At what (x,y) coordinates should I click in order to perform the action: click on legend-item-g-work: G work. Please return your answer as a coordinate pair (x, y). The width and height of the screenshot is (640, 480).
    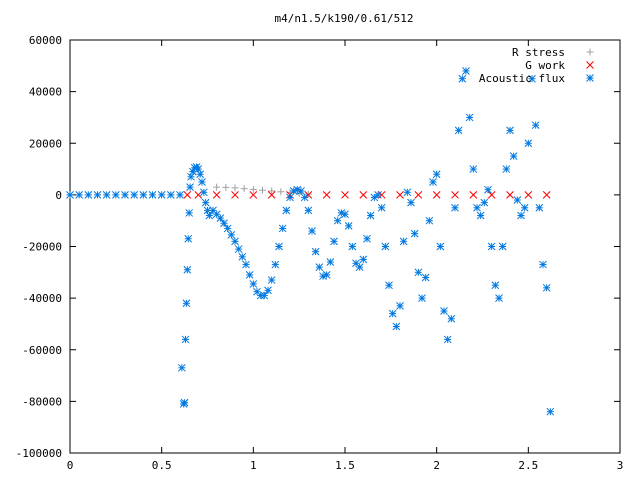
    Looking at the image, I should click on (559, 65).